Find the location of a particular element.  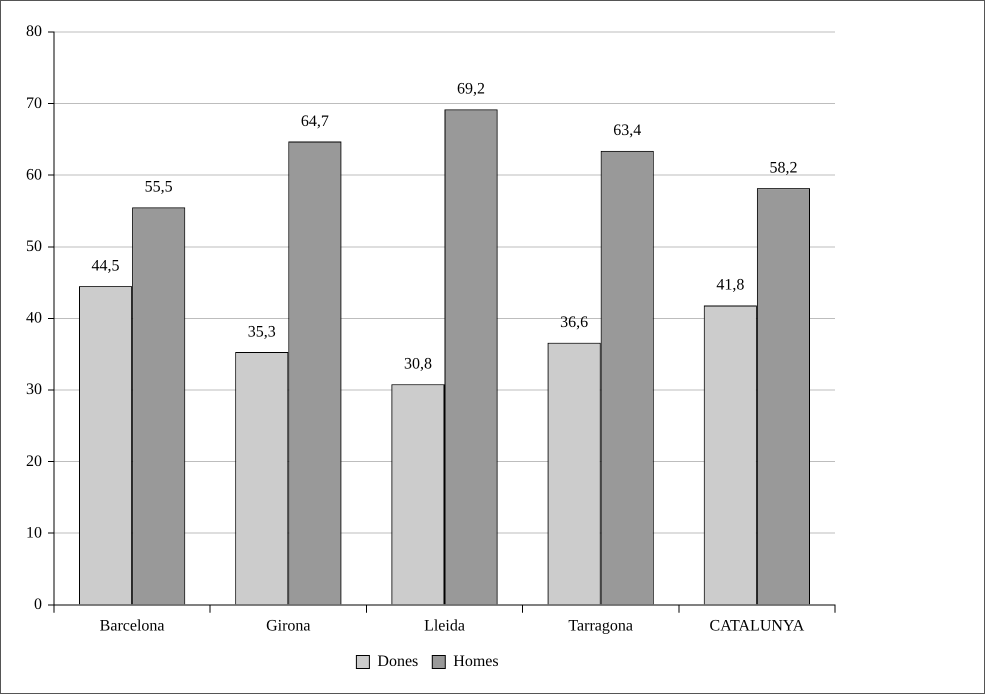

y-tick-label: 70 is located at coordinates (34, 103).